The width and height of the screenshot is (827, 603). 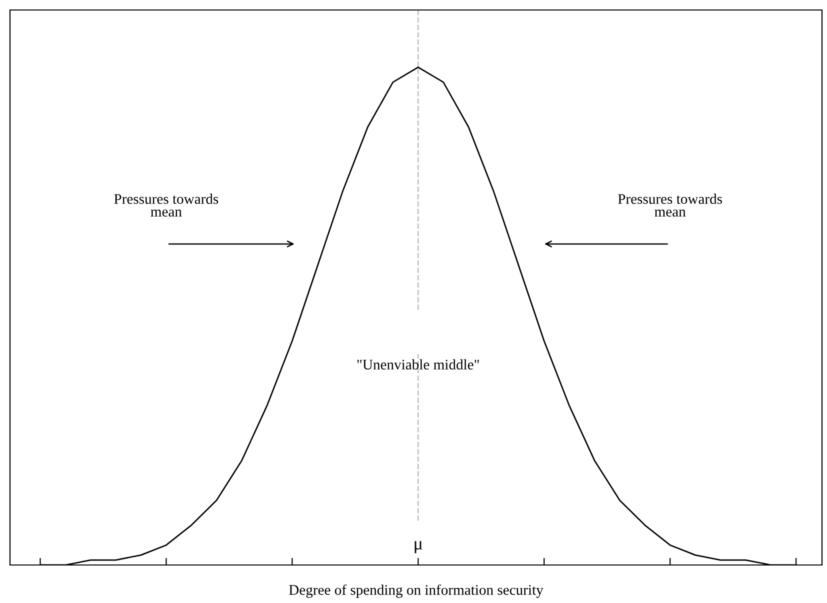 I want to click on annotation: "Unenviable middle", so click(x=418, y=364).